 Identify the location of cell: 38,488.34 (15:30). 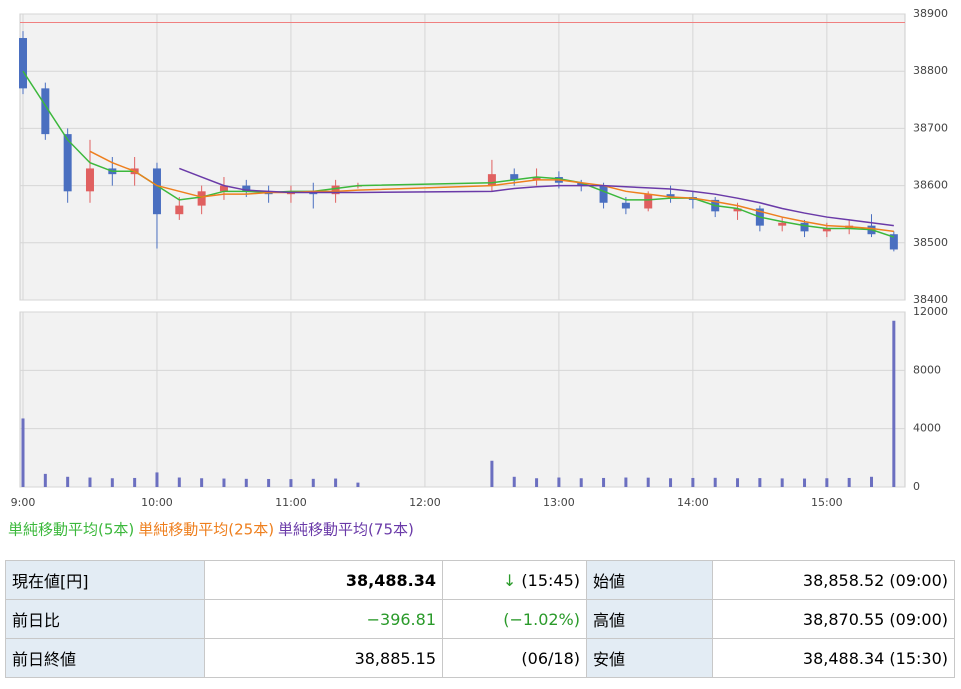
(833, 658).